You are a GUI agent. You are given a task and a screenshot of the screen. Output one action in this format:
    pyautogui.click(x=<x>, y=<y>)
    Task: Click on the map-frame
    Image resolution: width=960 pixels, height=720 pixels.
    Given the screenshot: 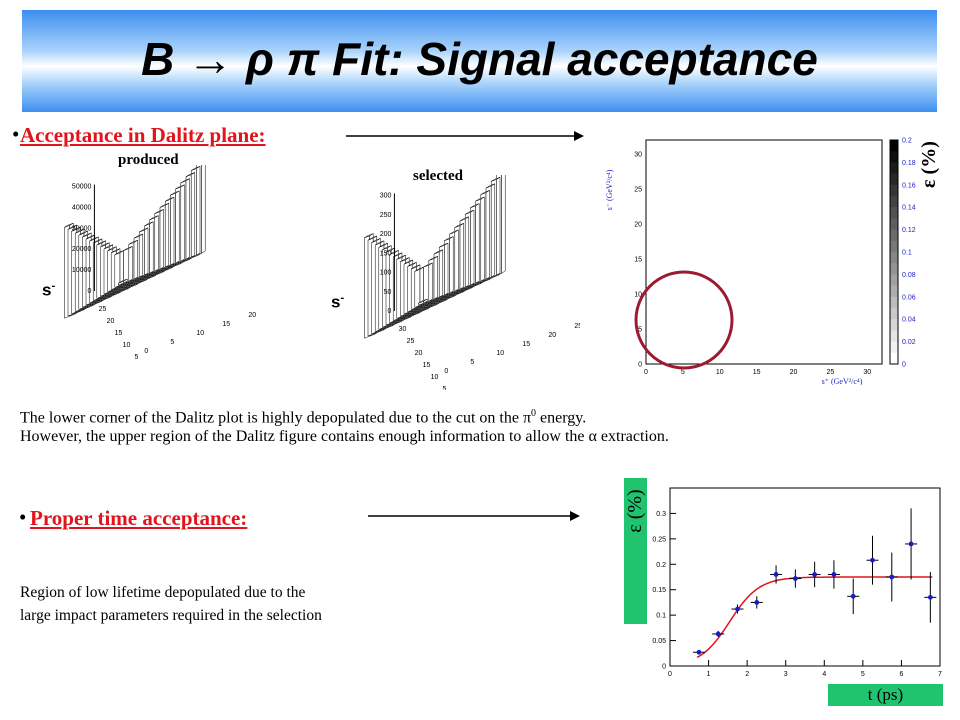 What is the action you would take?
    pyautogui.click(x=764, y=252)
    